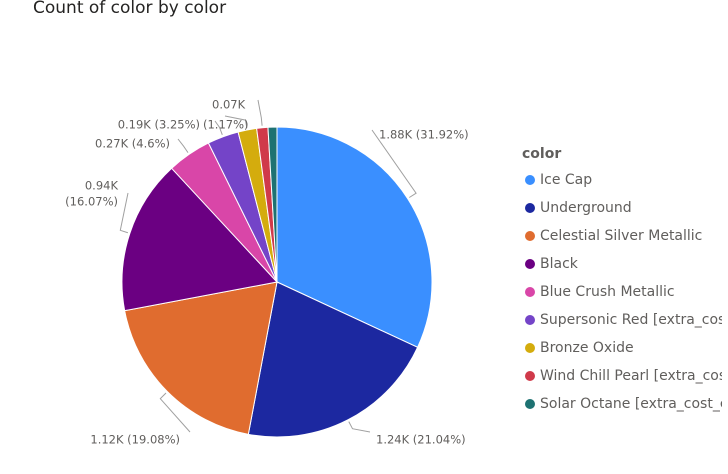 Image resolution: width=728 pixels, height=474 pixels. I want to click on legend-item: Celestial Silver Metallic, so click(622, 236).